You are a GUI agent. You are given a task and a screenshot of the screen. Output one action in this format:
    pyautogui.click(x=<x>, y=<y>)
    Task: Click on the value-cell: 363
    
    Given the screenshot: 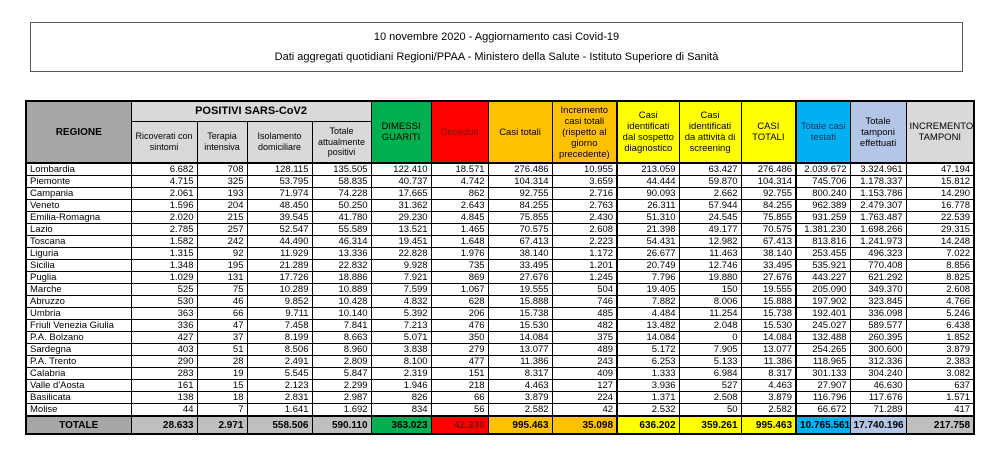 What is the action you would take?
    pyautogui.click(x=164, y=313)
    